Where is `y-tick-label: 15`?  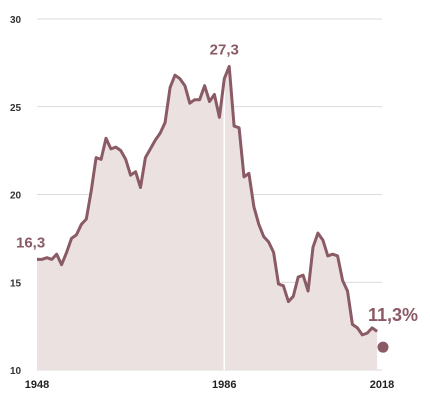
y-tick-label: 15 is located at coordinates (16, 283).